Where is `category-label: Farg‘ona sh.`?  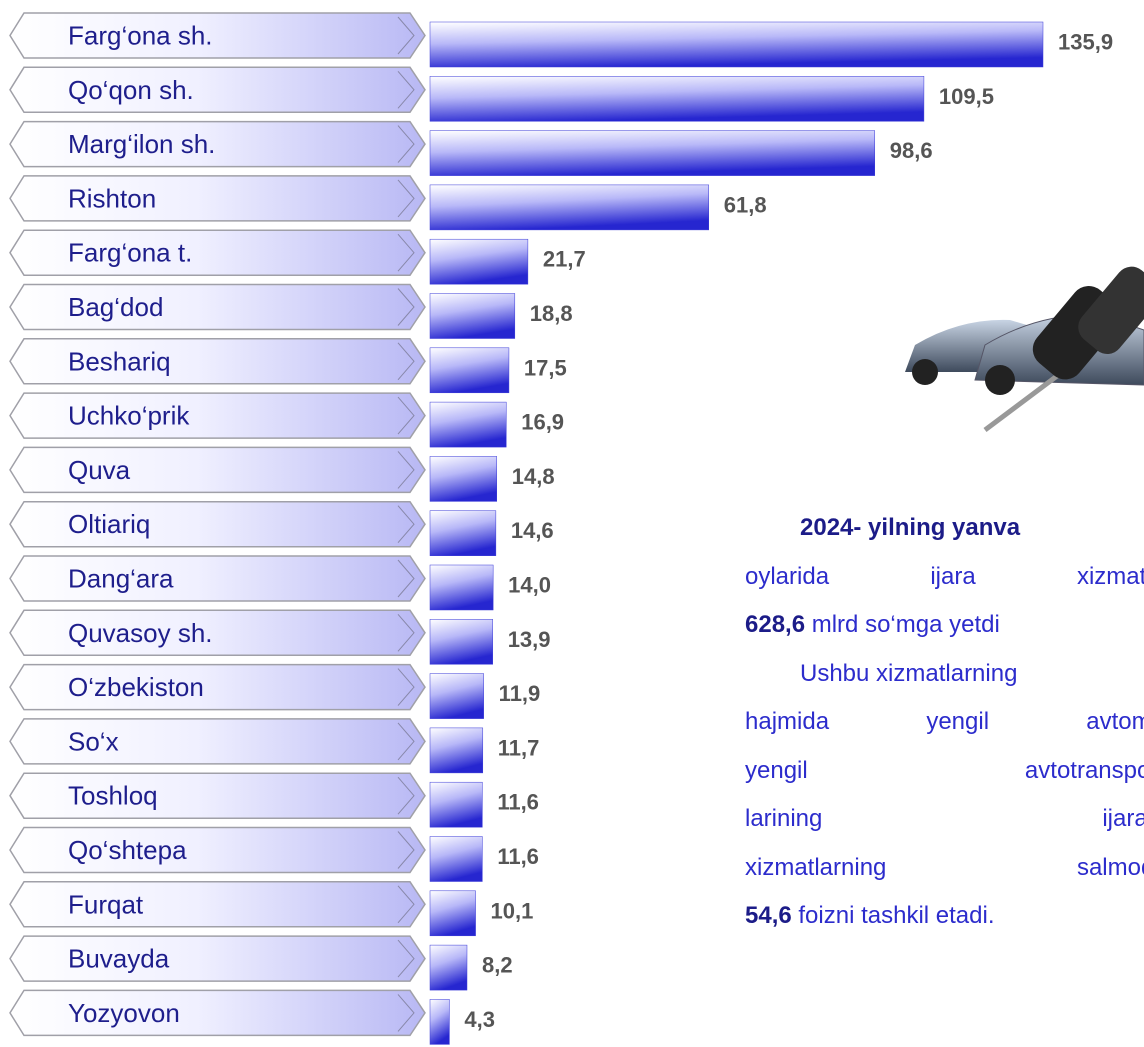 category-label: Farg‘ona sh. is located at coordinates (140, 36).